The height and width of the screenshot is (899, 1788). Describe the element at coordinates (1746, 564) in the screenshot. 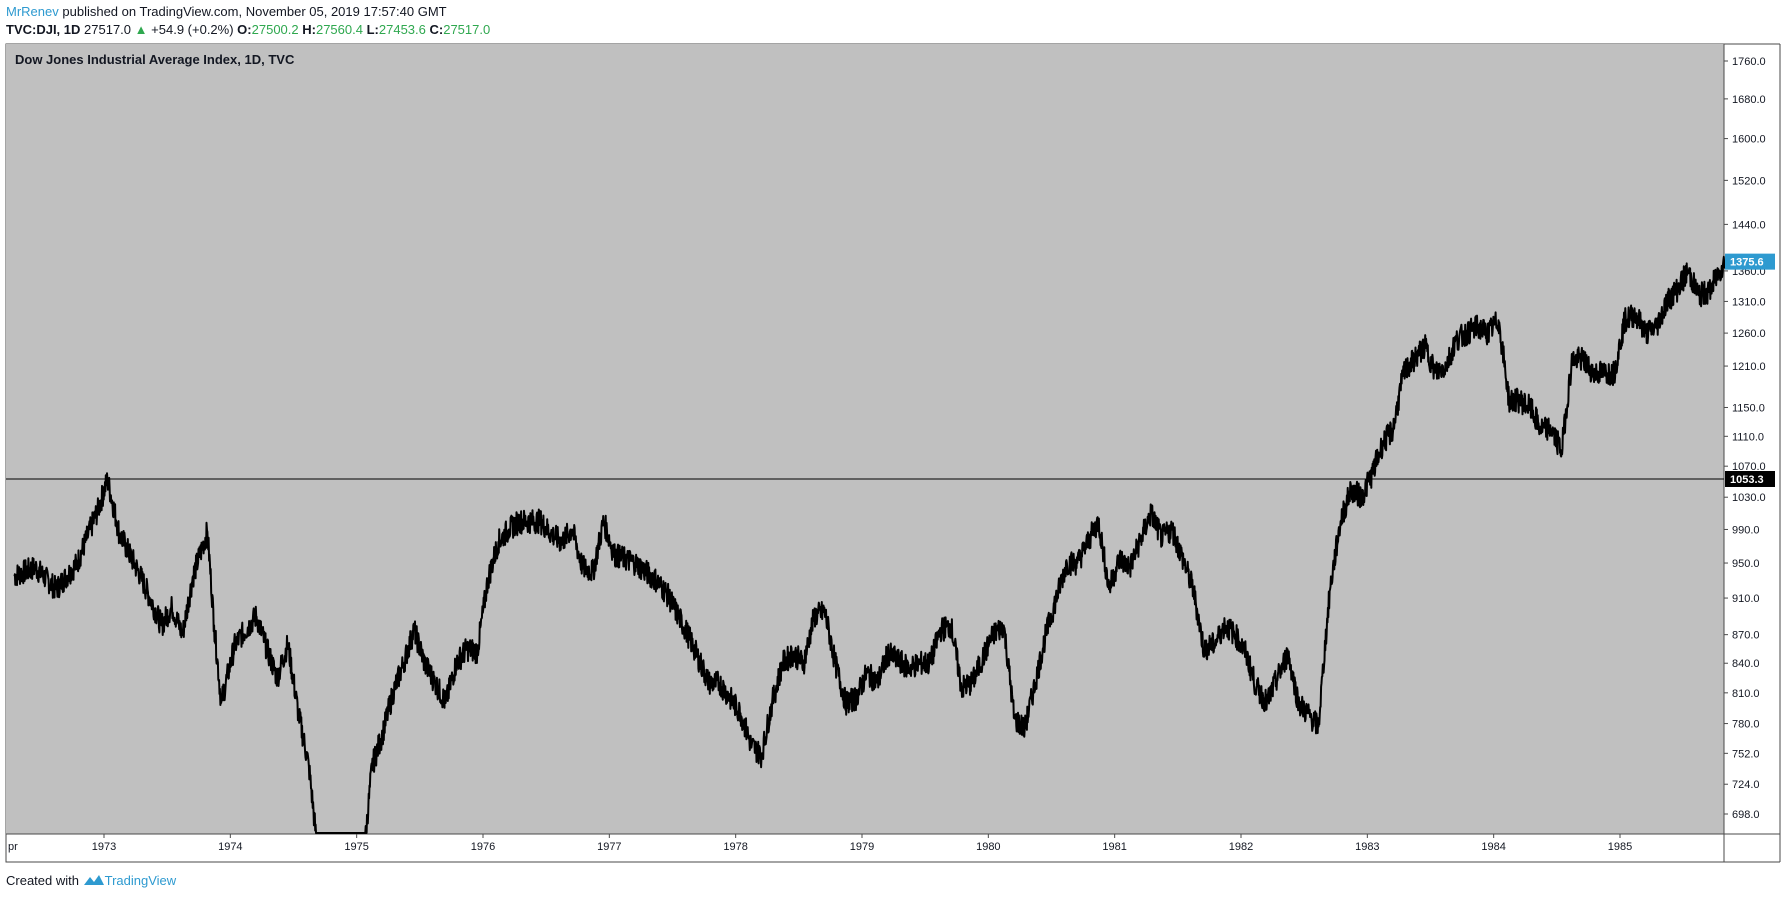

I see `y-tick-label: 950.0` at that location.